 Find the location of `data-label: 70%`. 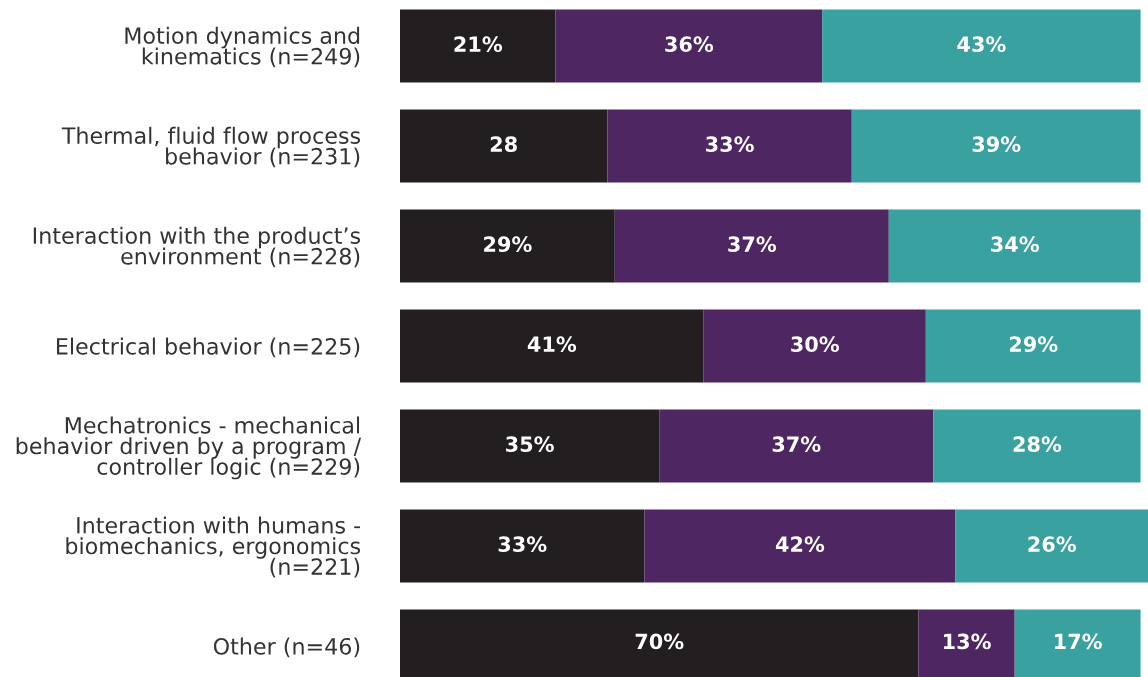

data-label: 70% is located at coordinates (659, 641).